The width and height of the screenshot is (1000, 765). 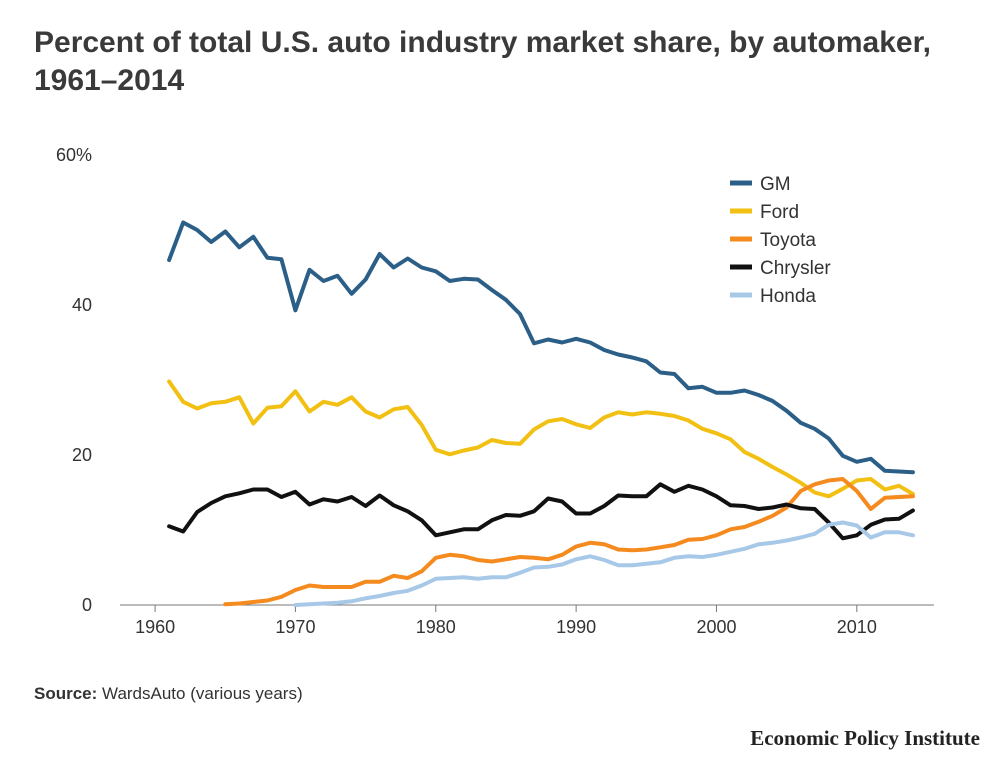 What do you see at coordinates (865, 738) in the screenshot?
I see `publisher-logo-text: Economic Policy Institute` at bounding box center [865, 738].